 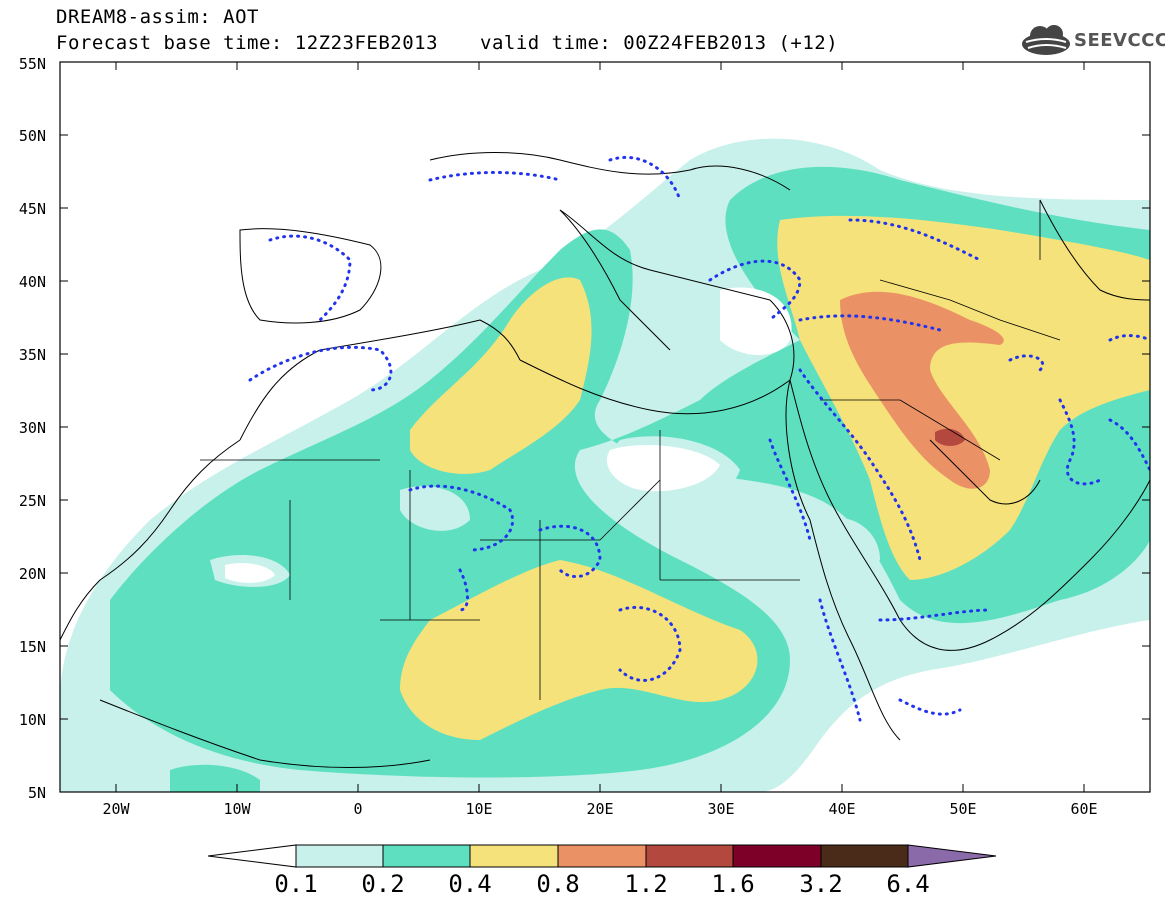 What do you see at coordinates (1084, 809) in the screenshot?
I see `lon-label: 60E` at bounding box center [1084, 809].